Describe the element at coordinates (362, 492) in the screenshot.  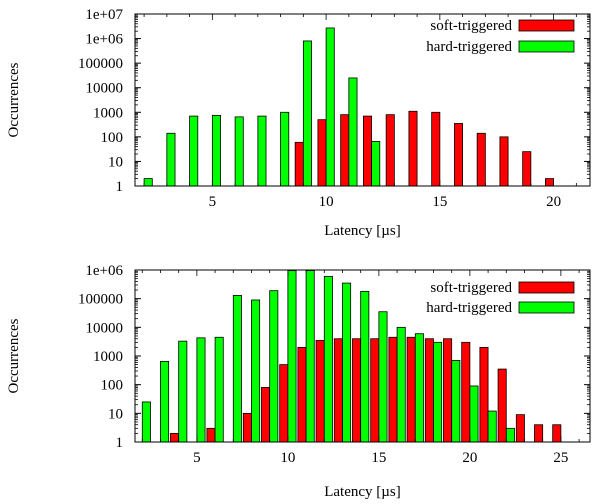
I see `x-axis-label: Latency [µs]` at that location.